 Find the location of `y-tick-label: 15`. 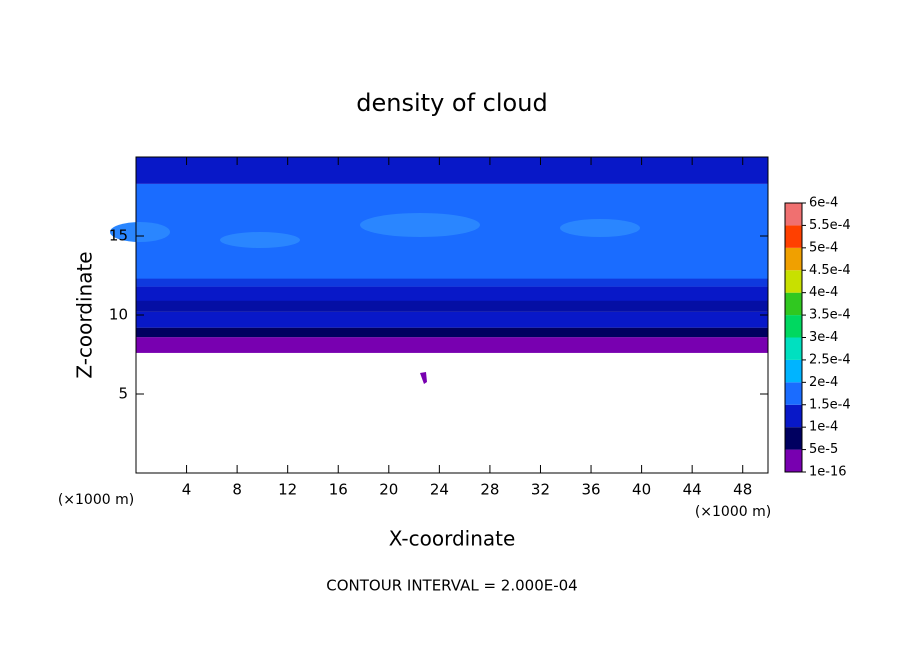

y-tick-label: 15 is located at coordinates (118, 236).